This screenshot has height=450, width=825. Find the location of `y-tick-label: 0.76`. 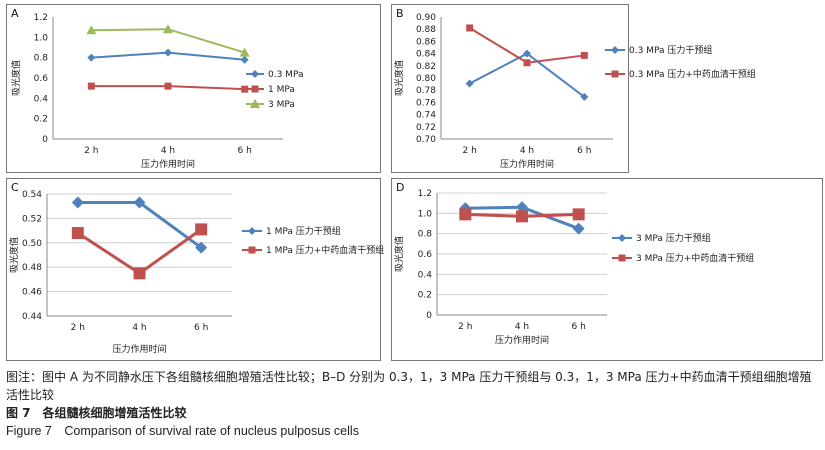

y-tick-label: 0.76 is located at coordinates (426, 103).